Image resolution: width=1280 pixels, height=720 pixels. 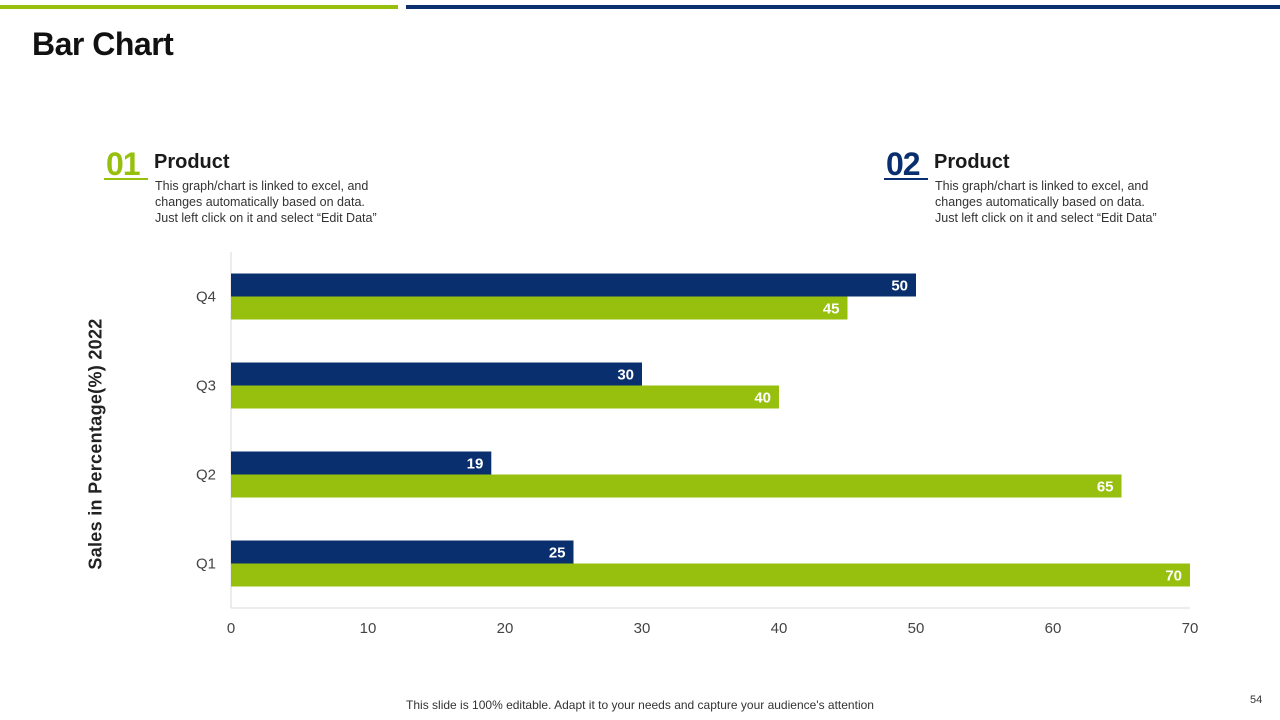 What do you see at coordinates (625, 375) in the screenshot?
I see `bar-data-label: 30` at bounding box center [625, 375].